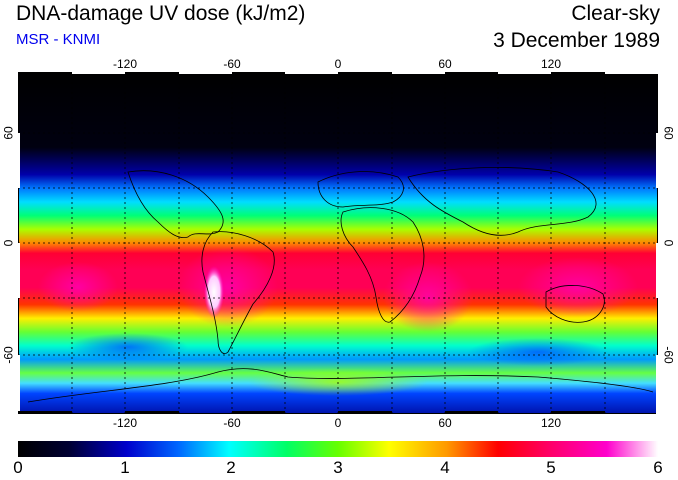 The width and height of the screenshot is (678, 480). What do you see at coordinates (175, 204) in the screenshot?
I see `north-america-coast` at bounding box center [175, 204].